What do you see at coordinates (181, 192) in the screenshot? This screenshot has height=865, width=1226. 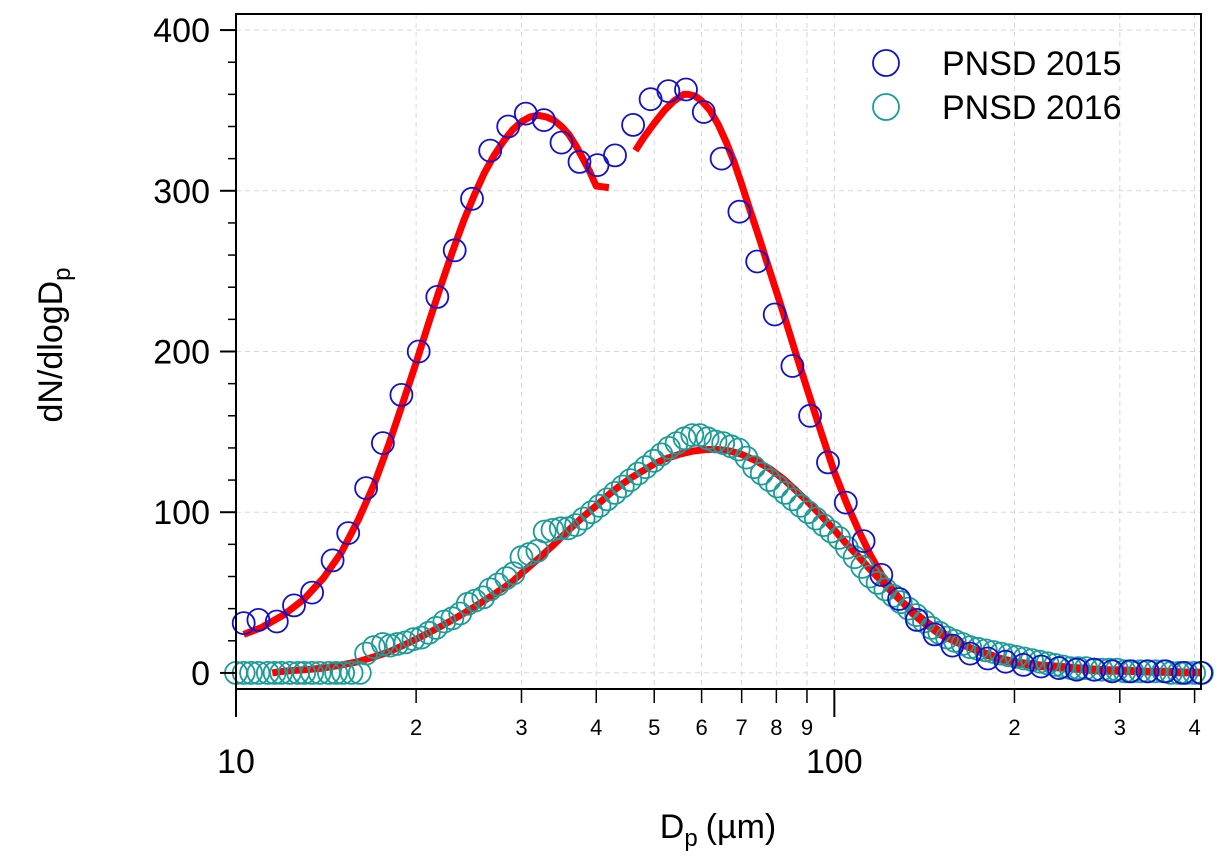 I see `y-tick-label: 300` at bounding box center [181, 192].